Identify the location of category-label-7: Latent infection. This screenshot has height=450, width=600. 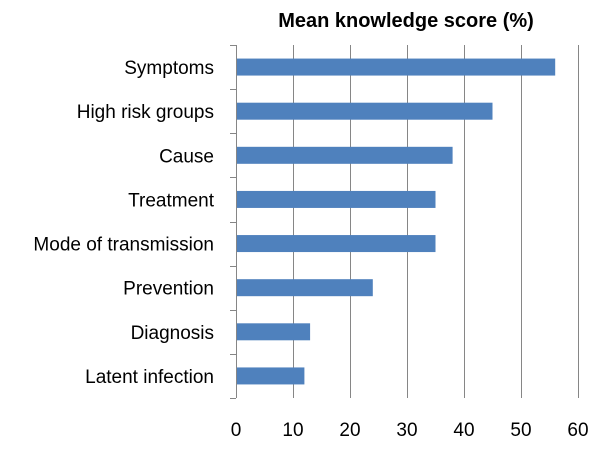
(149, 377).